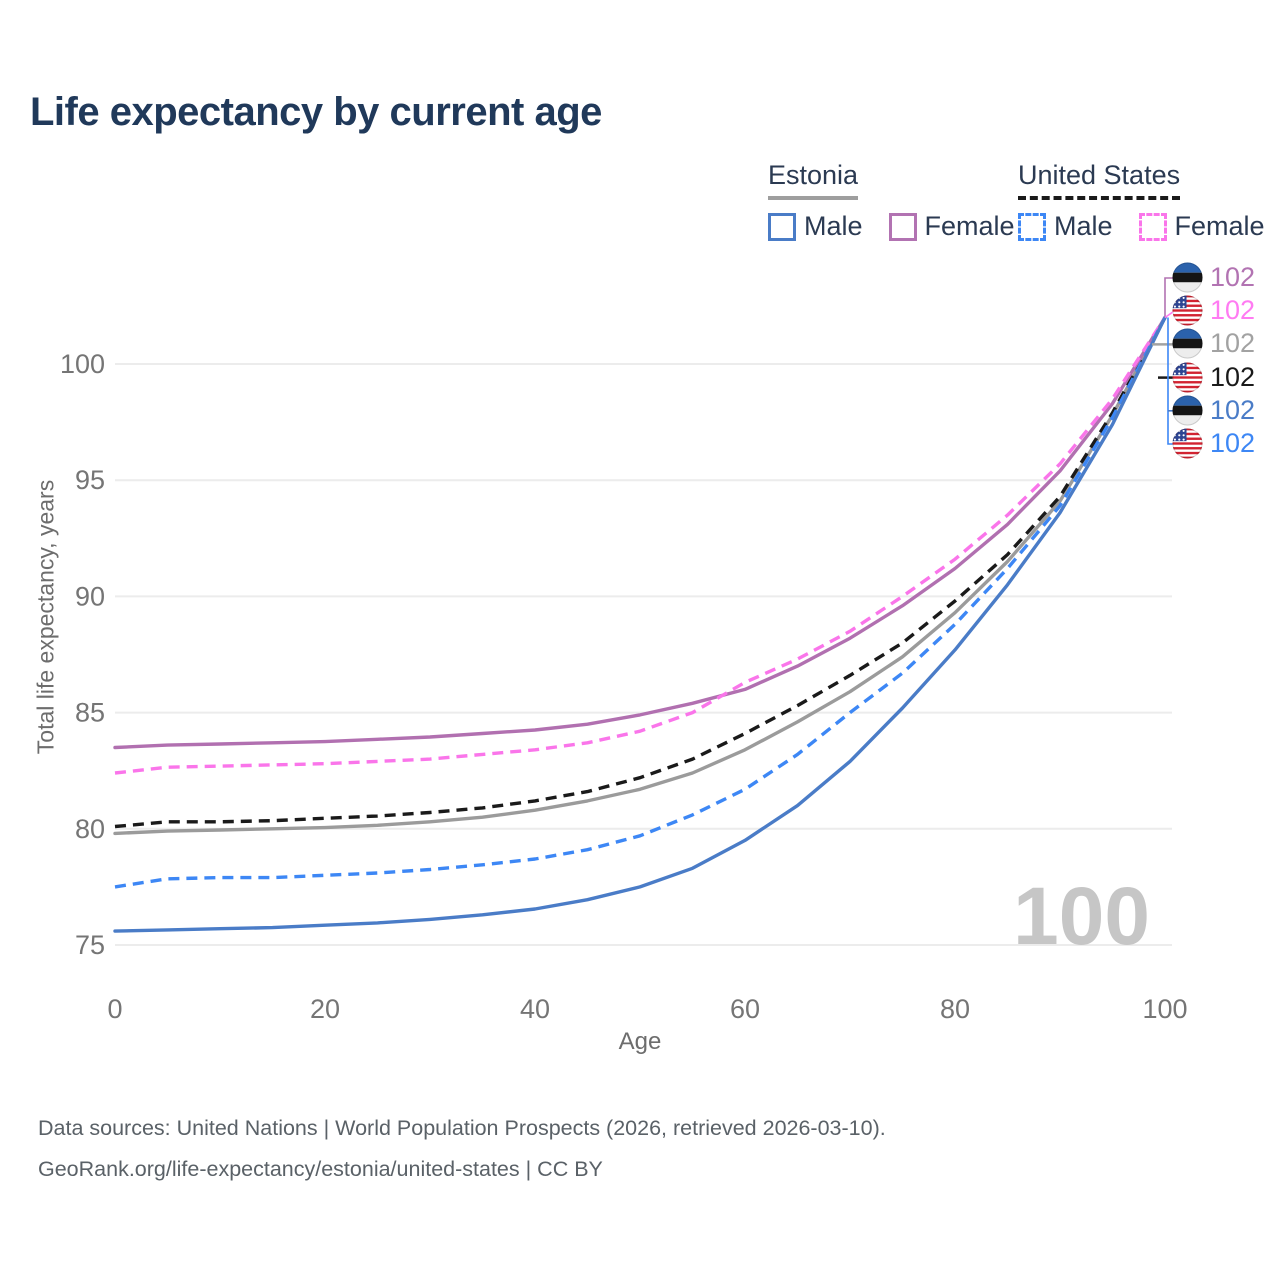 This screenshot has width=1280, height=1280. I want to click on page-title: Life expectancy by current age, so click(316, 112).